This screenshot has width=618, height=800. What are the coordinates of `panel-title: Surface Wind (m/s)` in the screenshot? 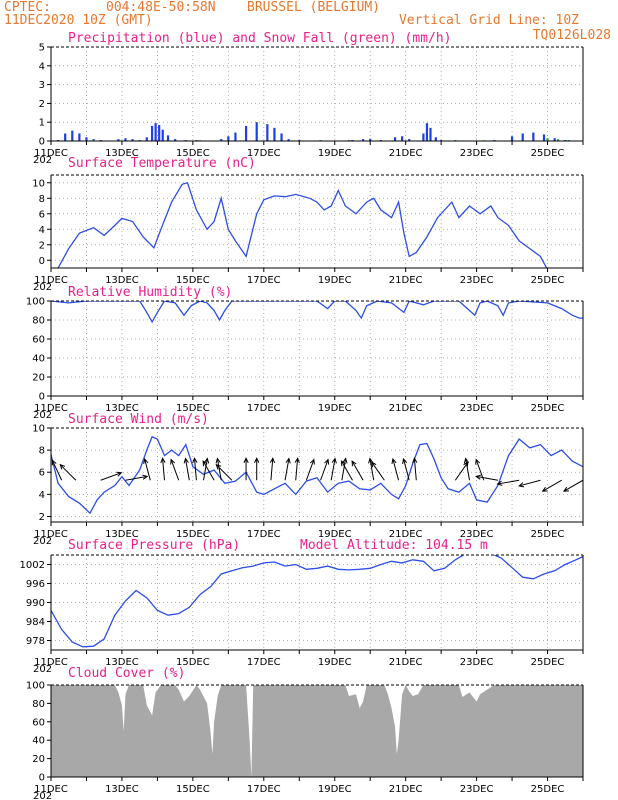 It's located at (138, 419).